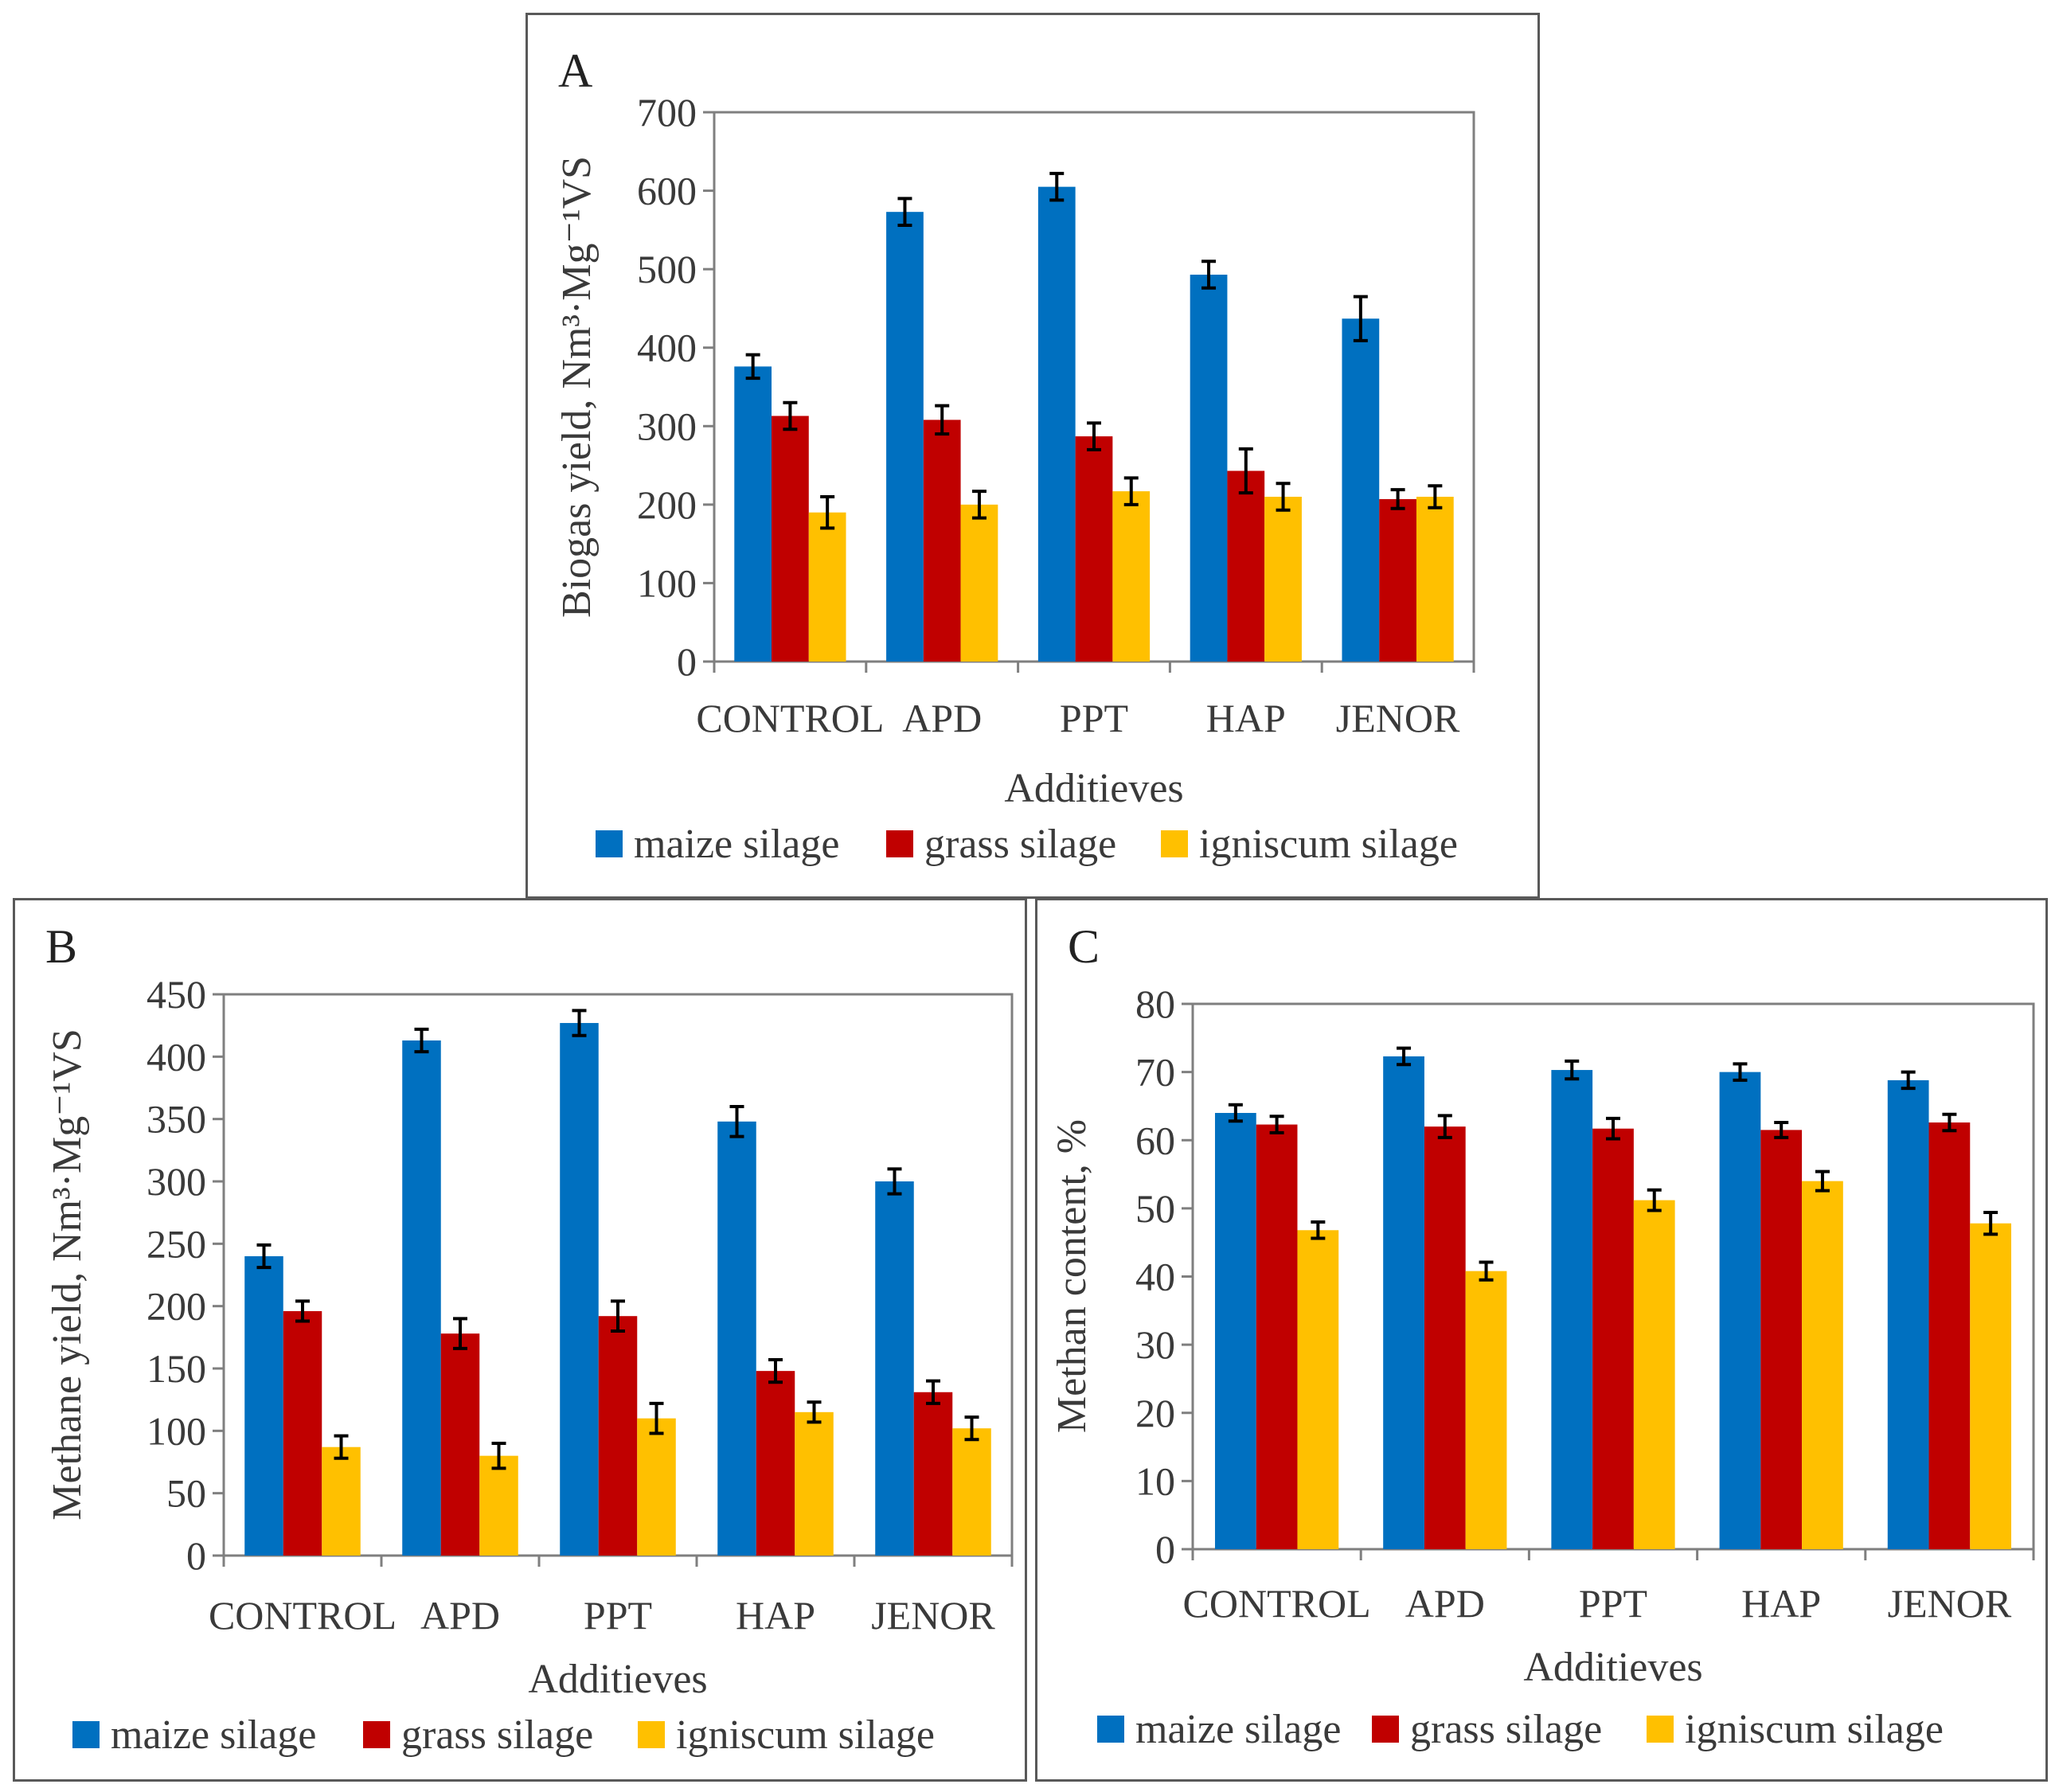 This screenshot has height=1792, width=2059. I want to click on legend-label-c-maize: maize silage, so click(1238, 1729).